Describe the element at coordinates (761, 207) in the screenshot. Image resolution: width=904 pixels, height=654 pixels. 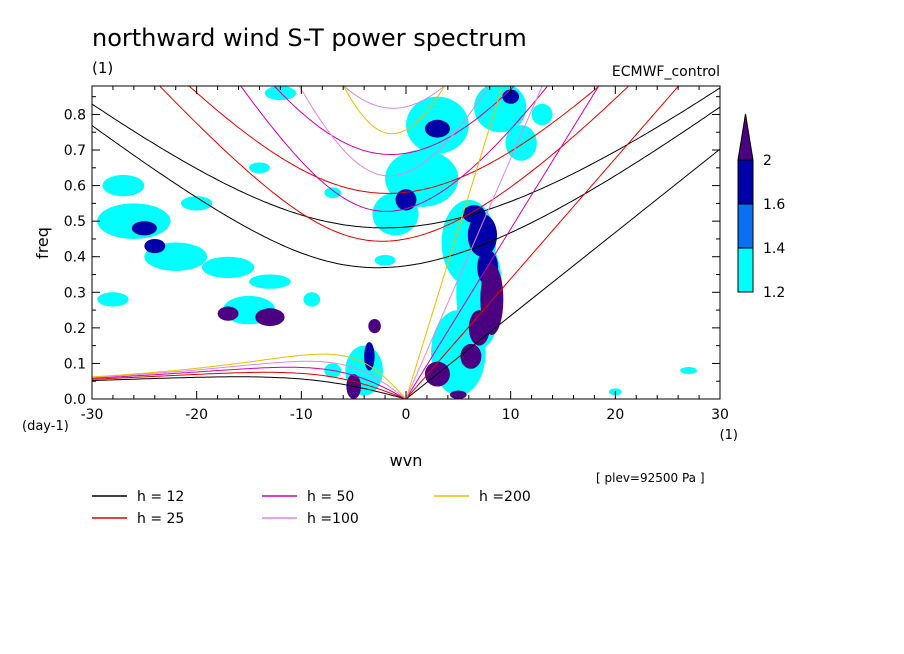
I see `colorbar: 1.2 1.4 1.6 2` at that location.